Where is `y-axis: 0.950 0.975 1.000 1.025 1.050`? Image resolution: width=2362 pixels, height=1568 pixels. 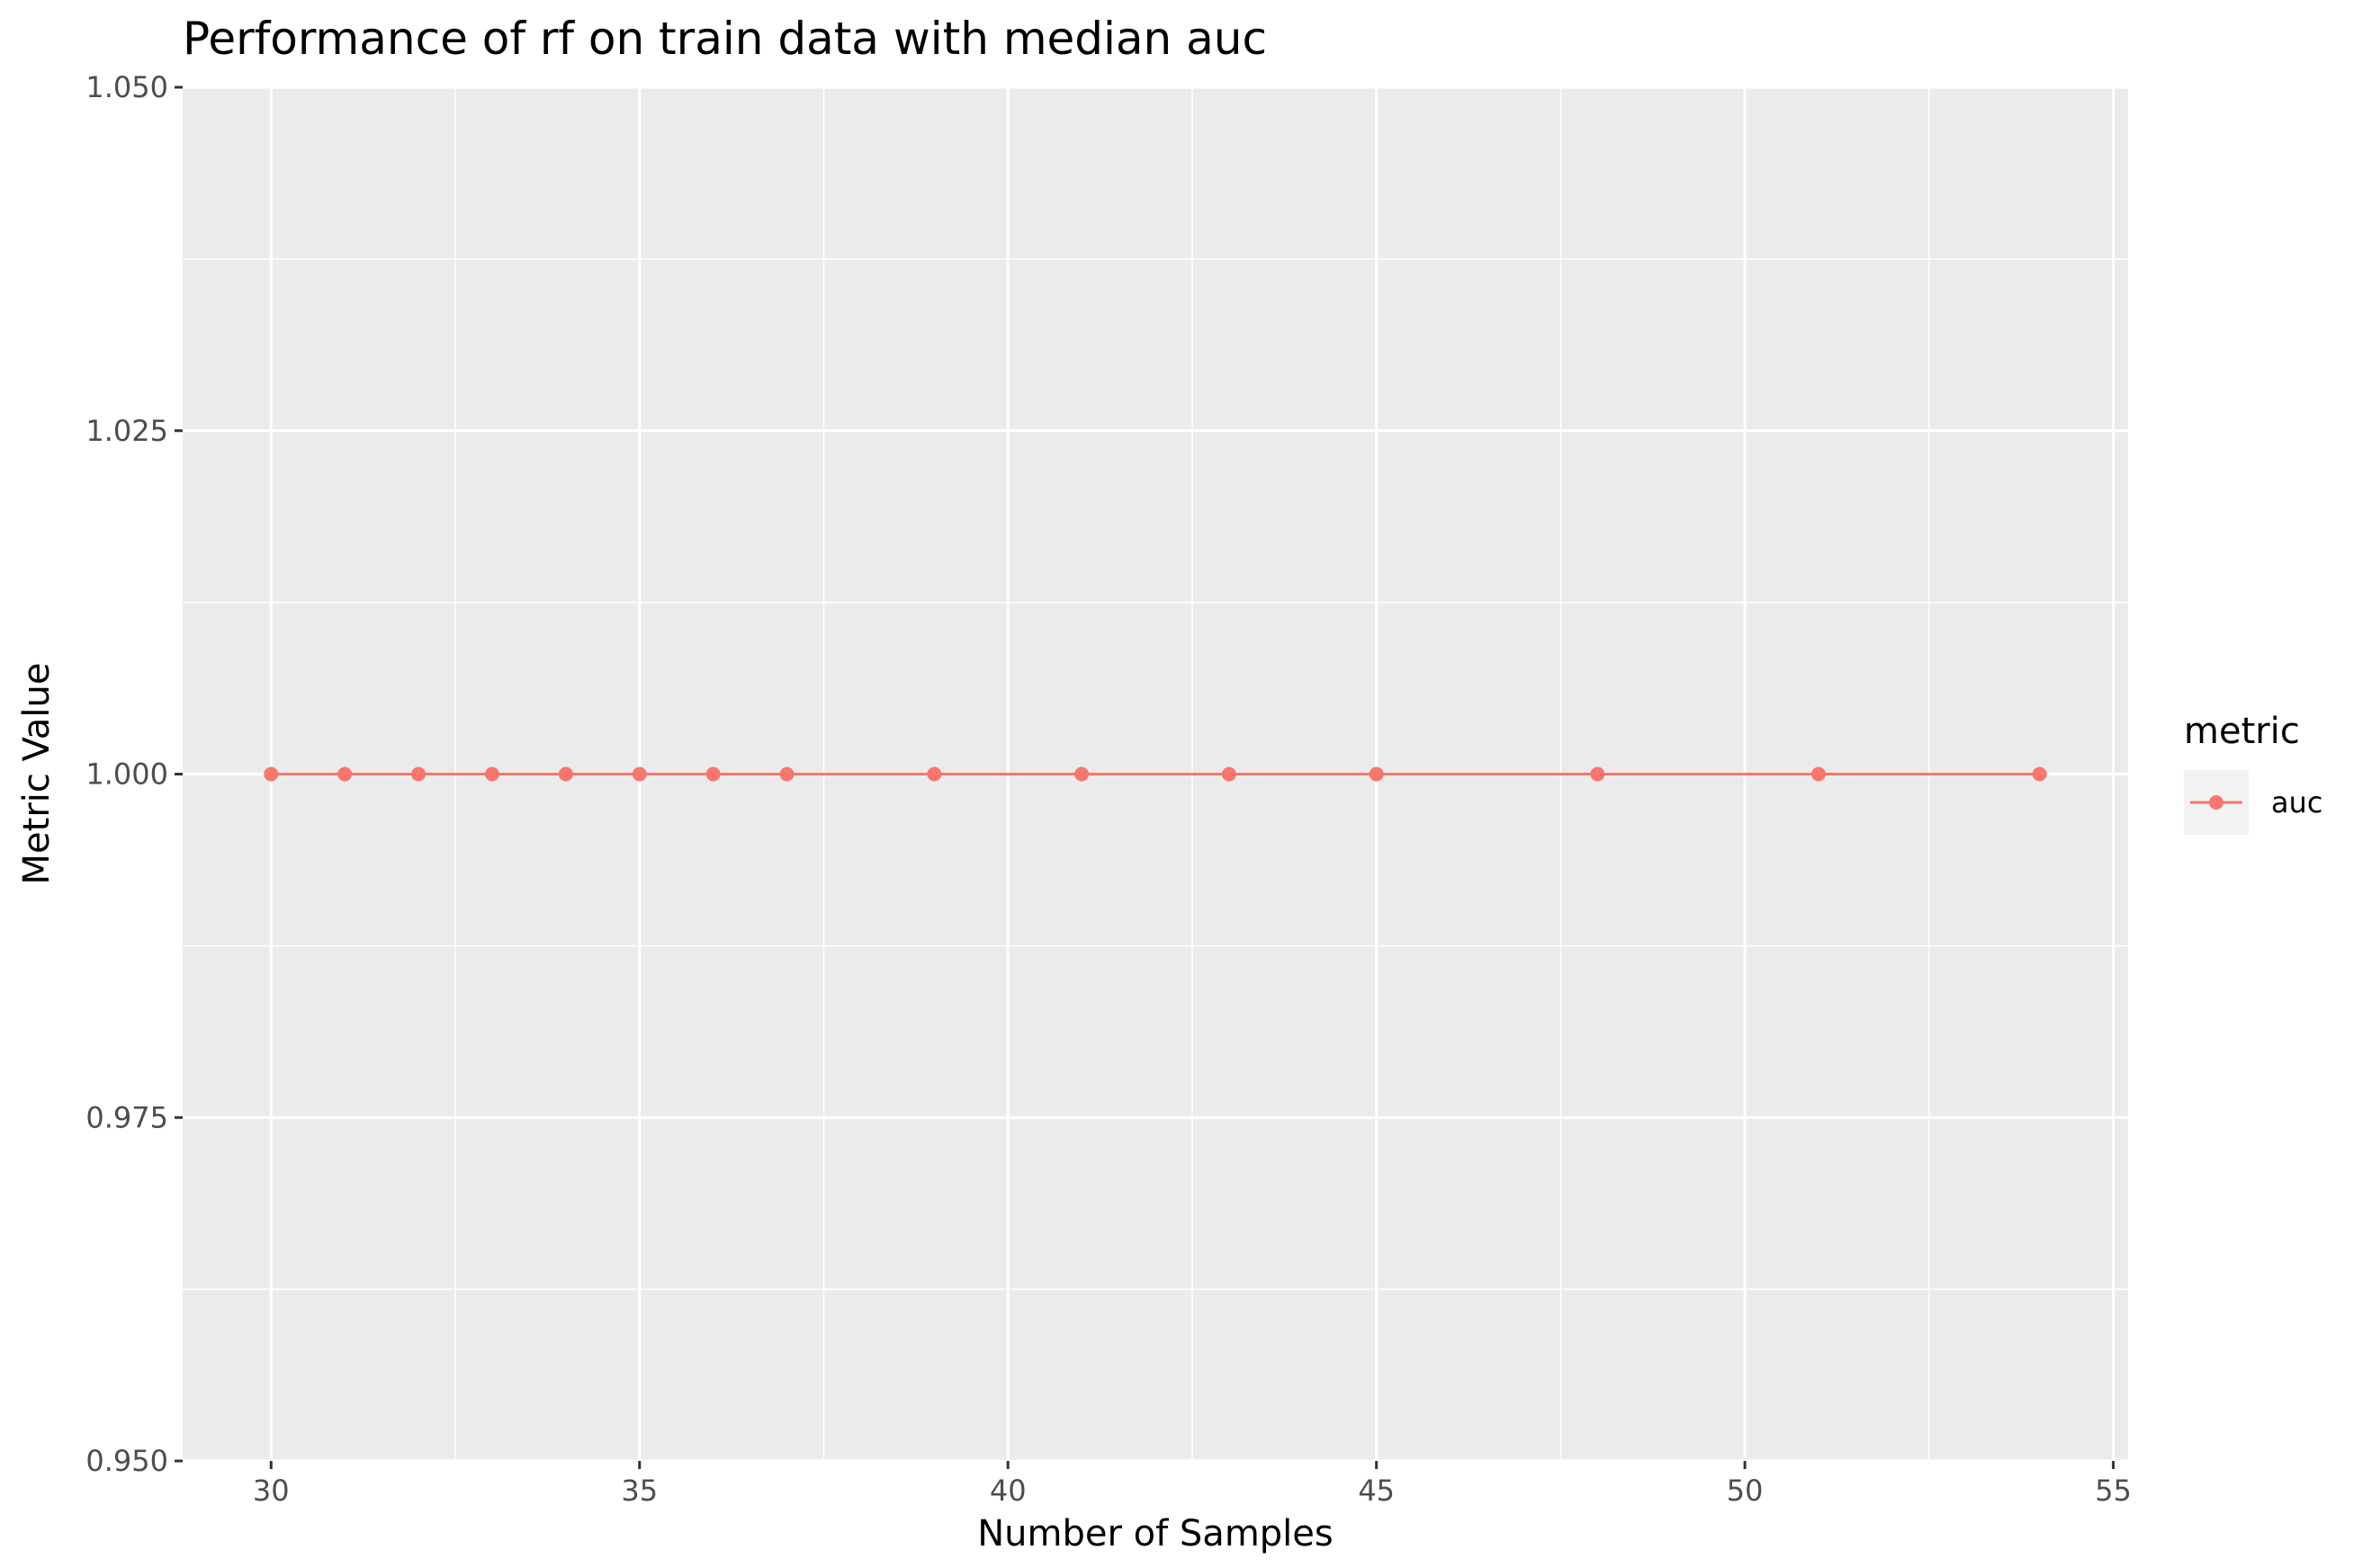
y-axis: 0.950 0.975 1.000 1.025 1.050 is located at coordinates (134, 774).